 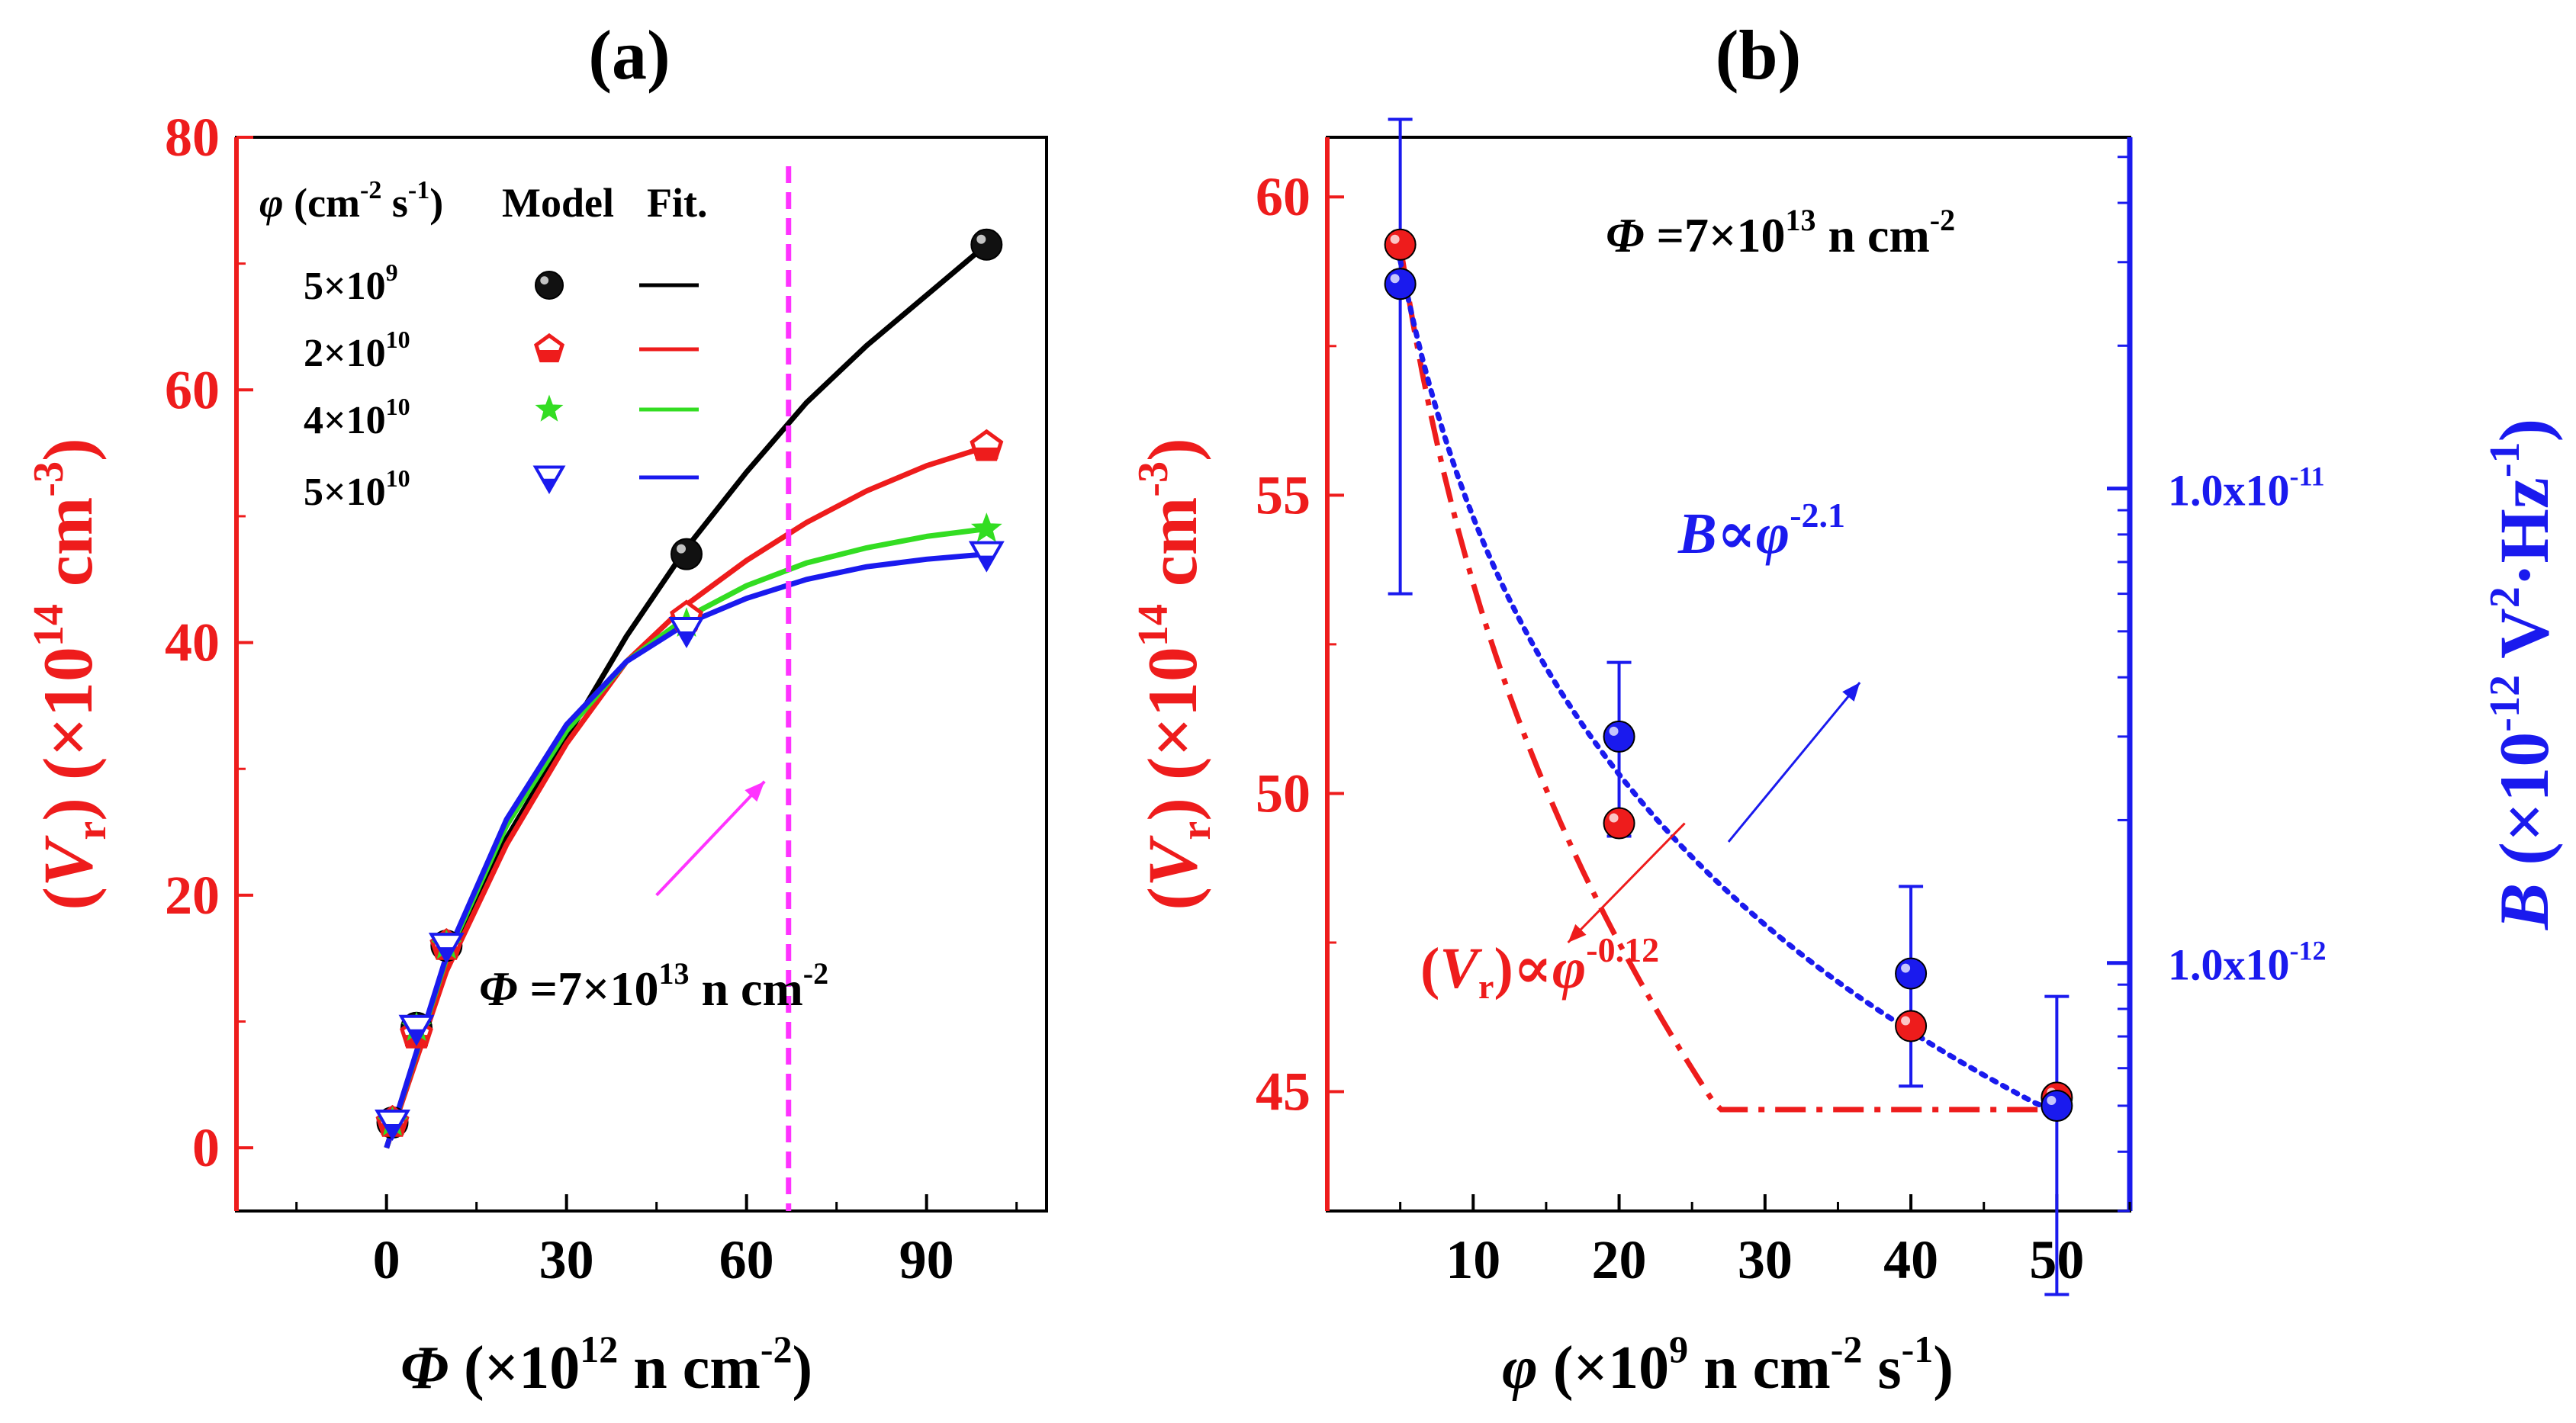 I want to click on legend-col-model: Model, so click(x=558, y=203).